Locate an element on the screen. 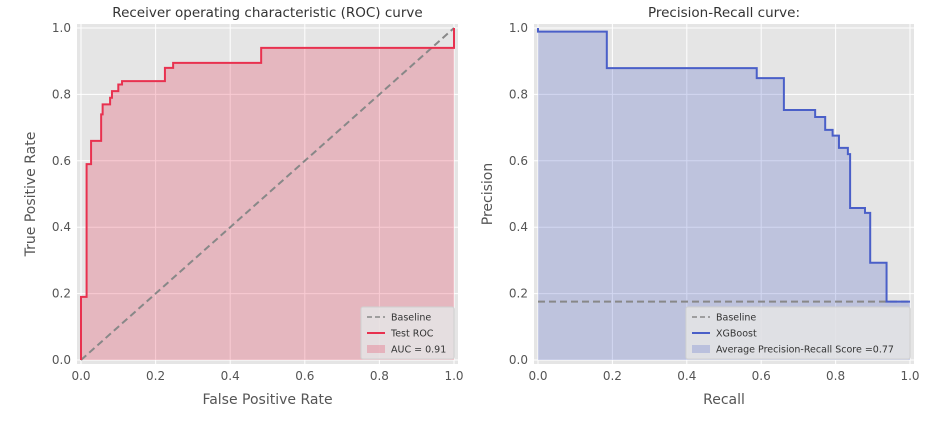  legend: Baseline Test ROC AUC = 0.91 is located at coordinates (407, 333).